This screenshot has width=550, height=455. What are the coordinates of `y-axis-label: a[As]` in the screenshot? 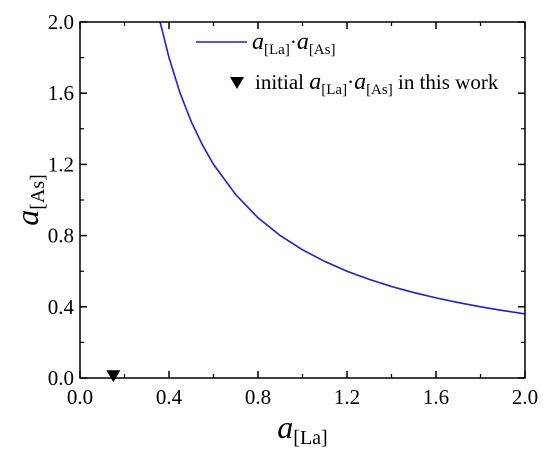 It's located at (29, 200).